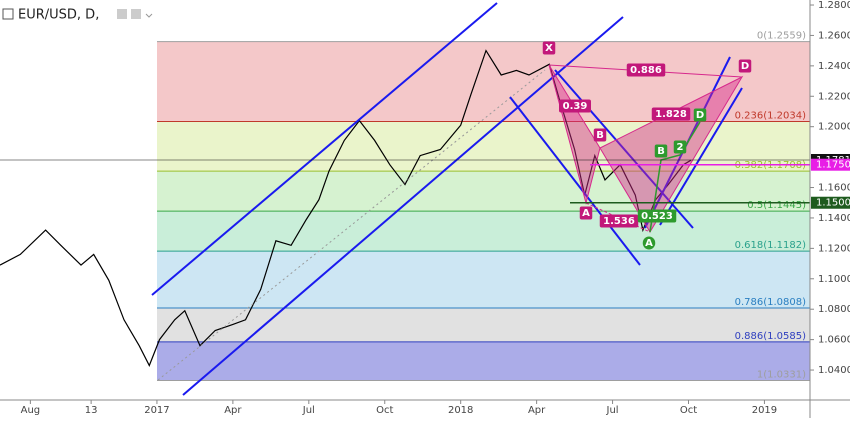 Image resolution: width=850 pixels, height=422 pixels. Describe the element at coordinates (834, 370) in the screenshot. I see `y-tick-label: 1.0400` at that location.